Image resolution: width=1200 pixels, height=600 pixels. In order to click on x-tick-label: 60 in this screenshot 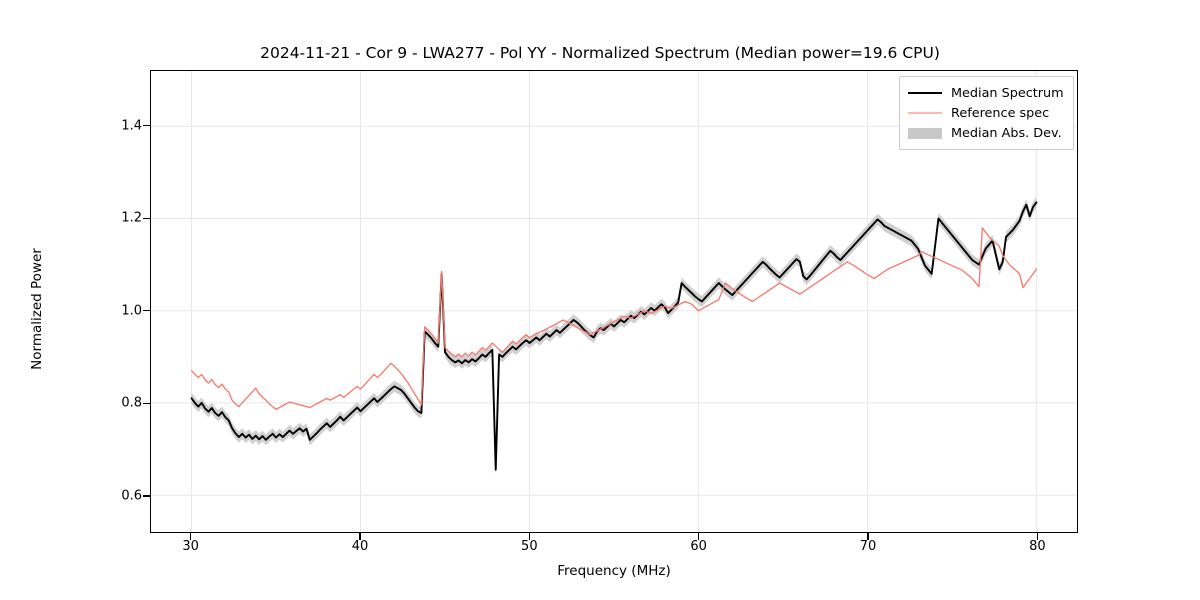, I will do `click(698, 546)`.